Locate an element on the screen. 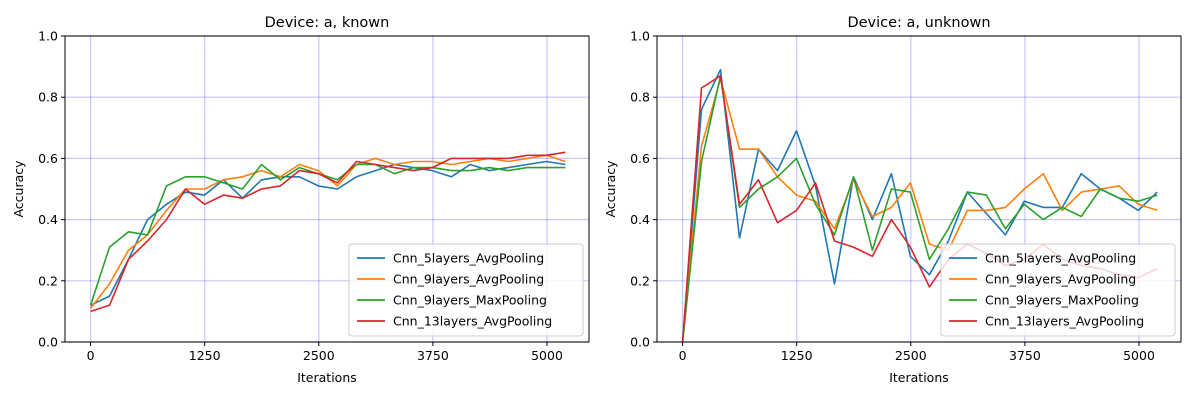  series-line is located at coordinates (327, 234).